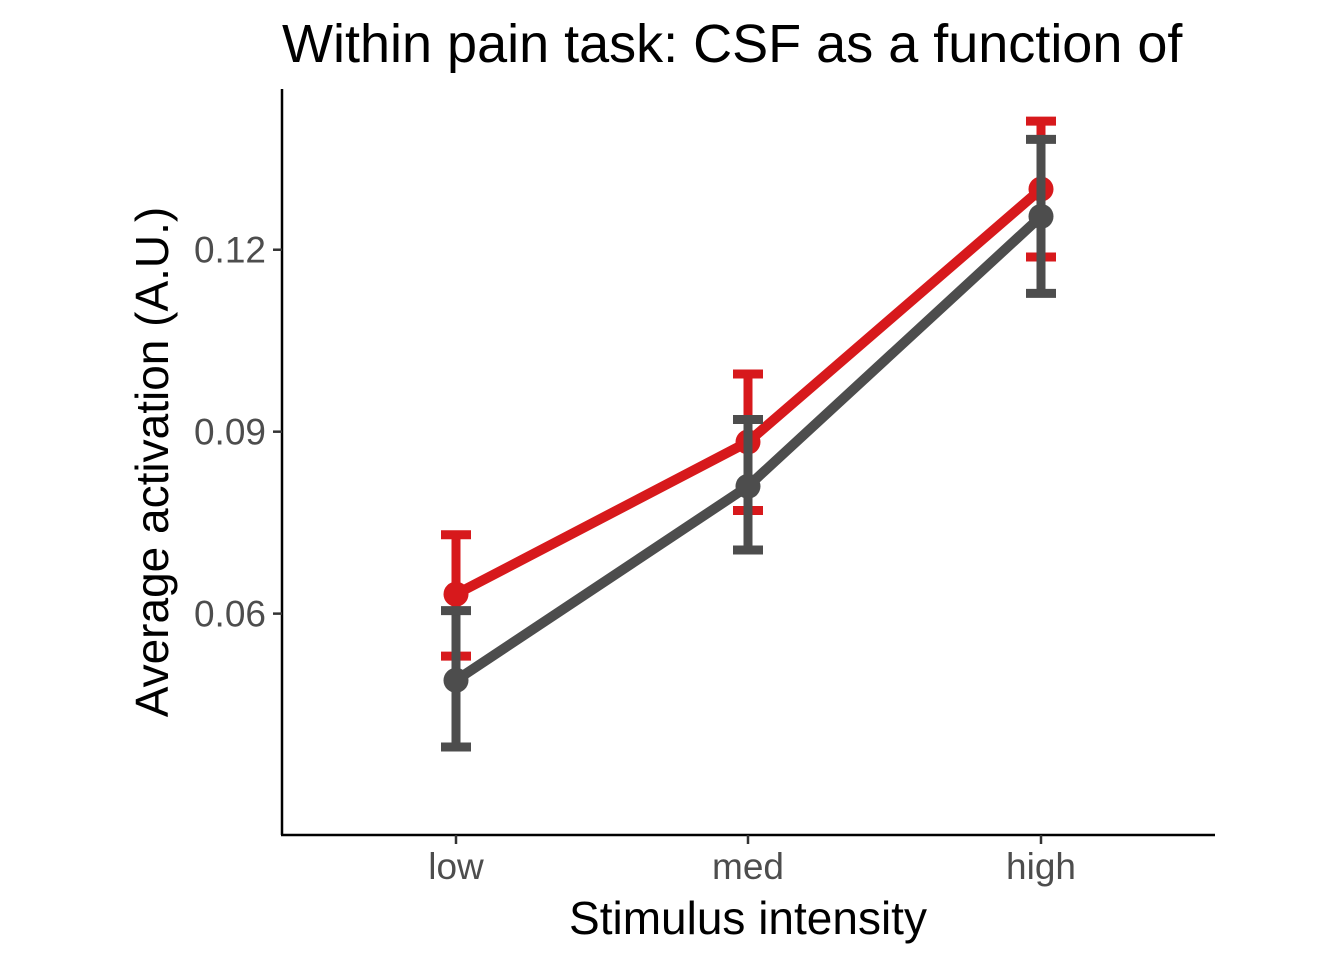 This screenshot has height=960, width=1344. I want to click on y-tick-label: 0.12, so click(230, 250).